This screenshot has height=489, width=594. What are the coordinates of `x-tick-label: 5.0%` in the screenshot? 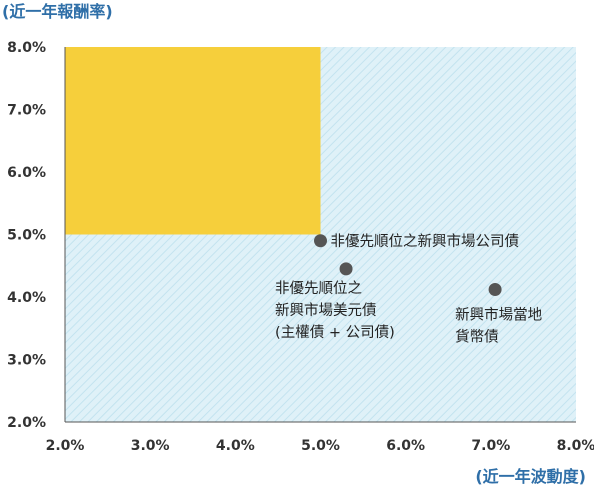 It's located at (320, 446).